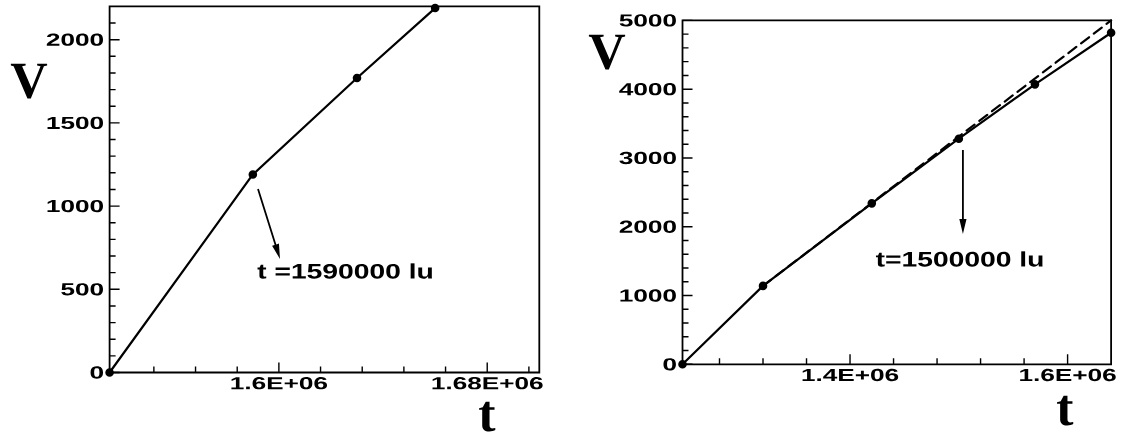 The image size is (1129, 434). What do you see at coordinates (647, 89) in the screenshot?
I see `y-tick-label: 4000` at bounding box center [647, 89].